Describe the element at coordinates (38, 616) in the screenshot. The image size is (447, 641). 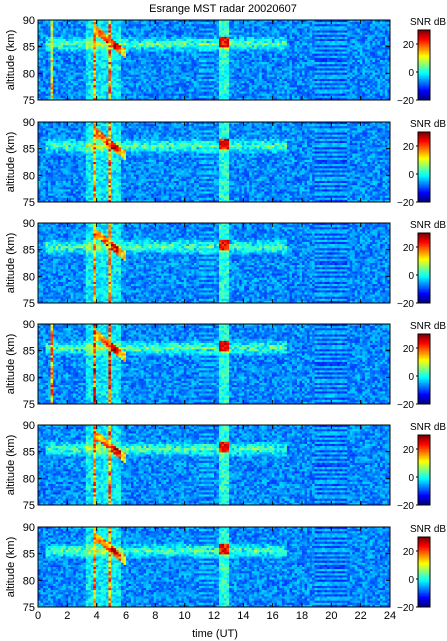
I see `x-tick-label: 0` at that location.